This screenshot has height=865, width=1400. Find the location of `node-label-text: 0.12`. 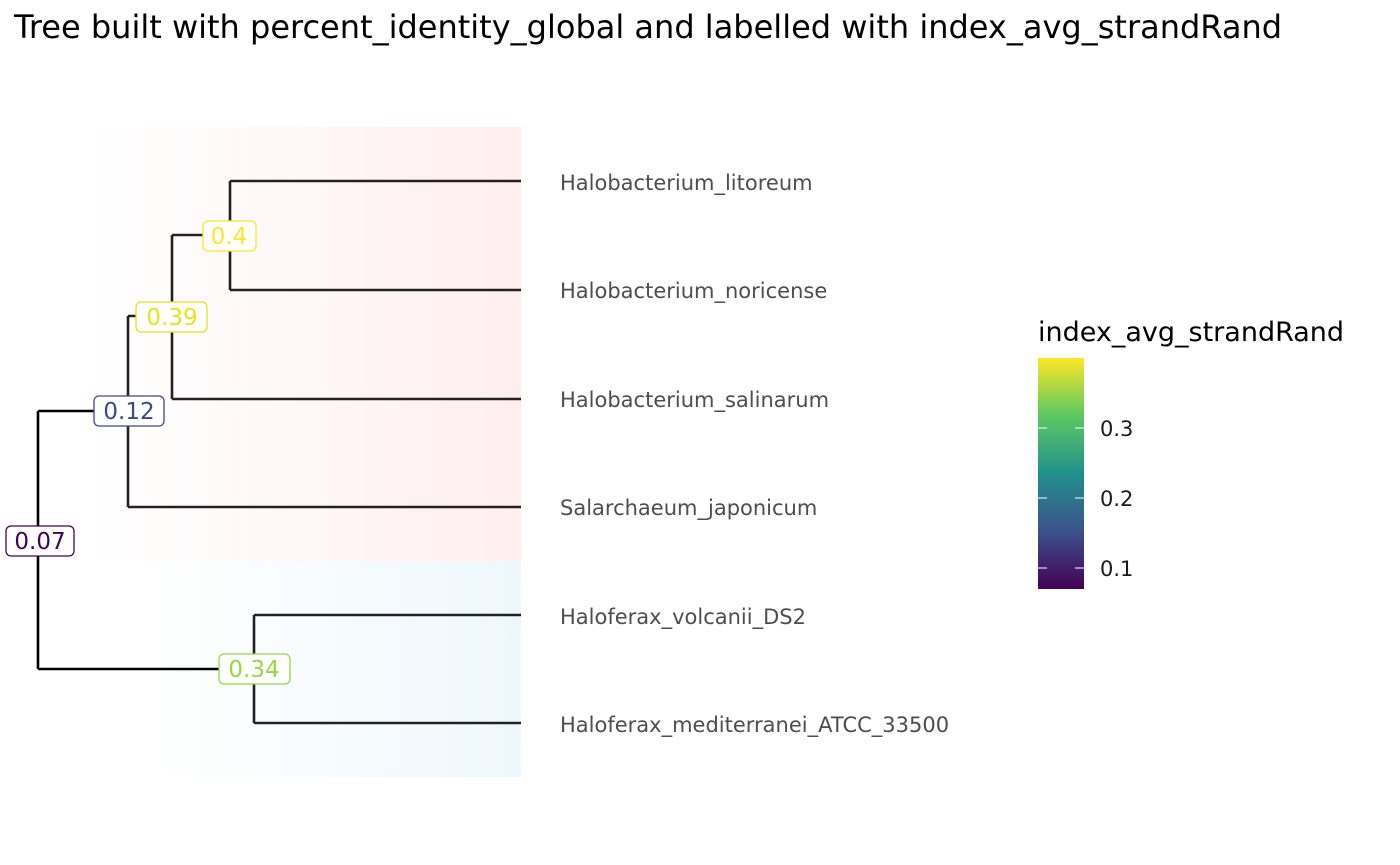

node-label-text: 0.12 is located at coordinates (128, 412).